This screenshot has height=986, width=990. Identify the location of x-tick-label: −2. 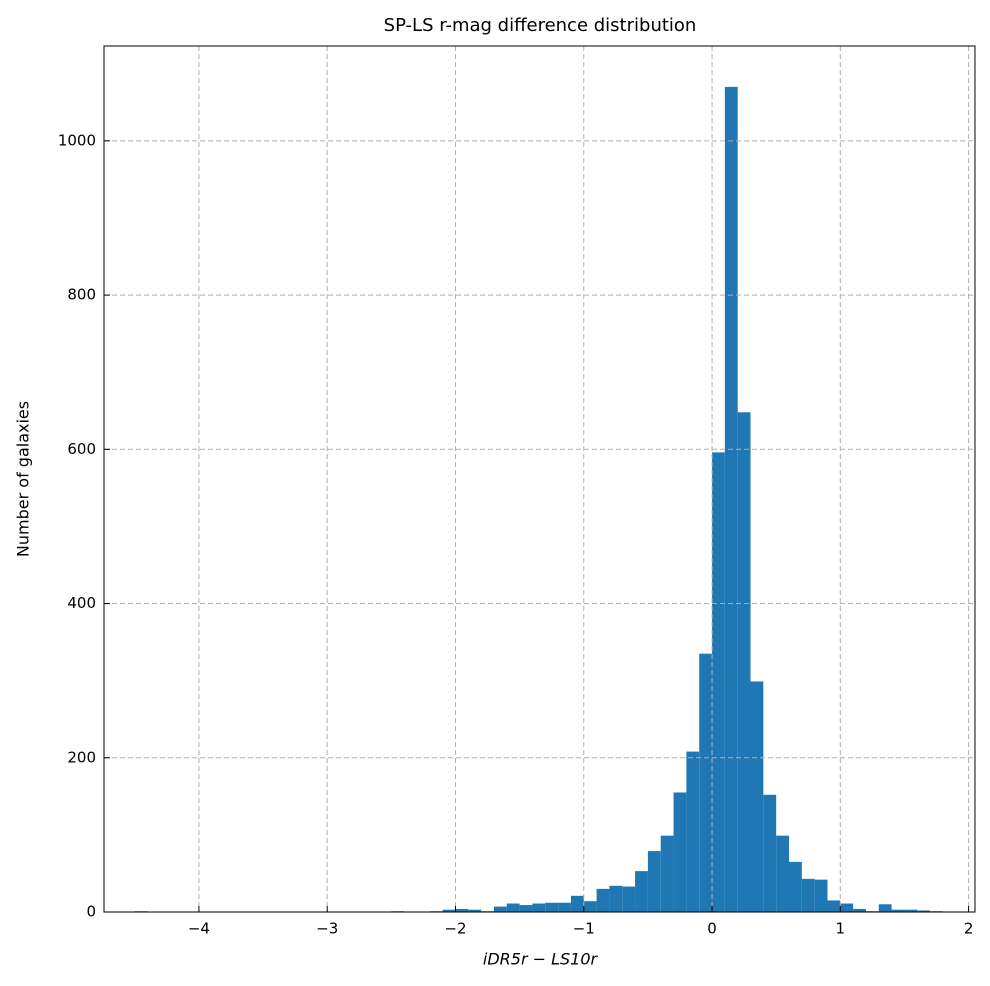
(455, 929).